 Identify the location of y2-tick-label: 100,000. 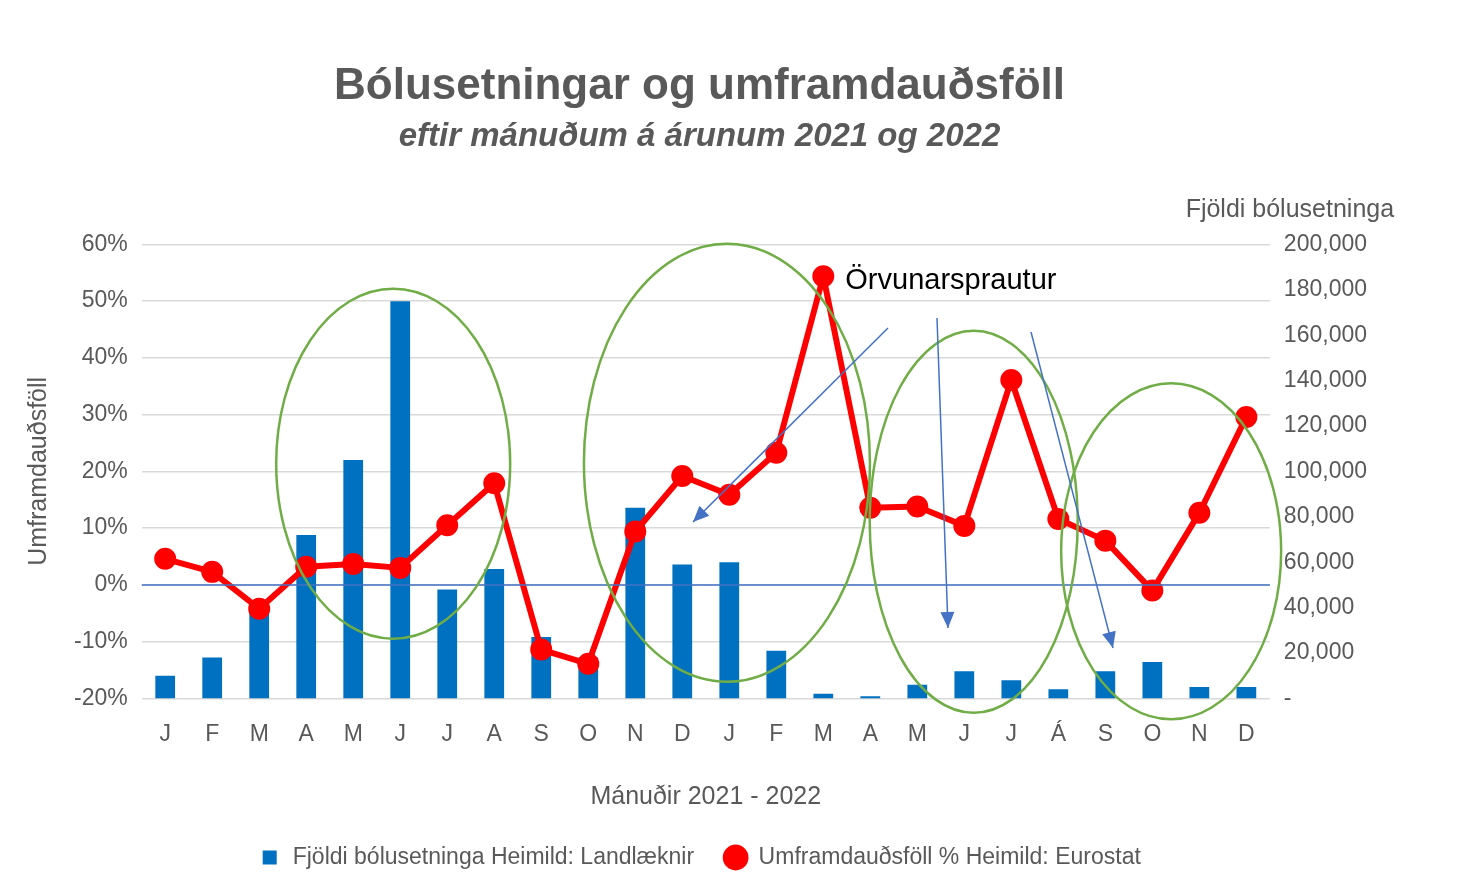
(1325, 469).